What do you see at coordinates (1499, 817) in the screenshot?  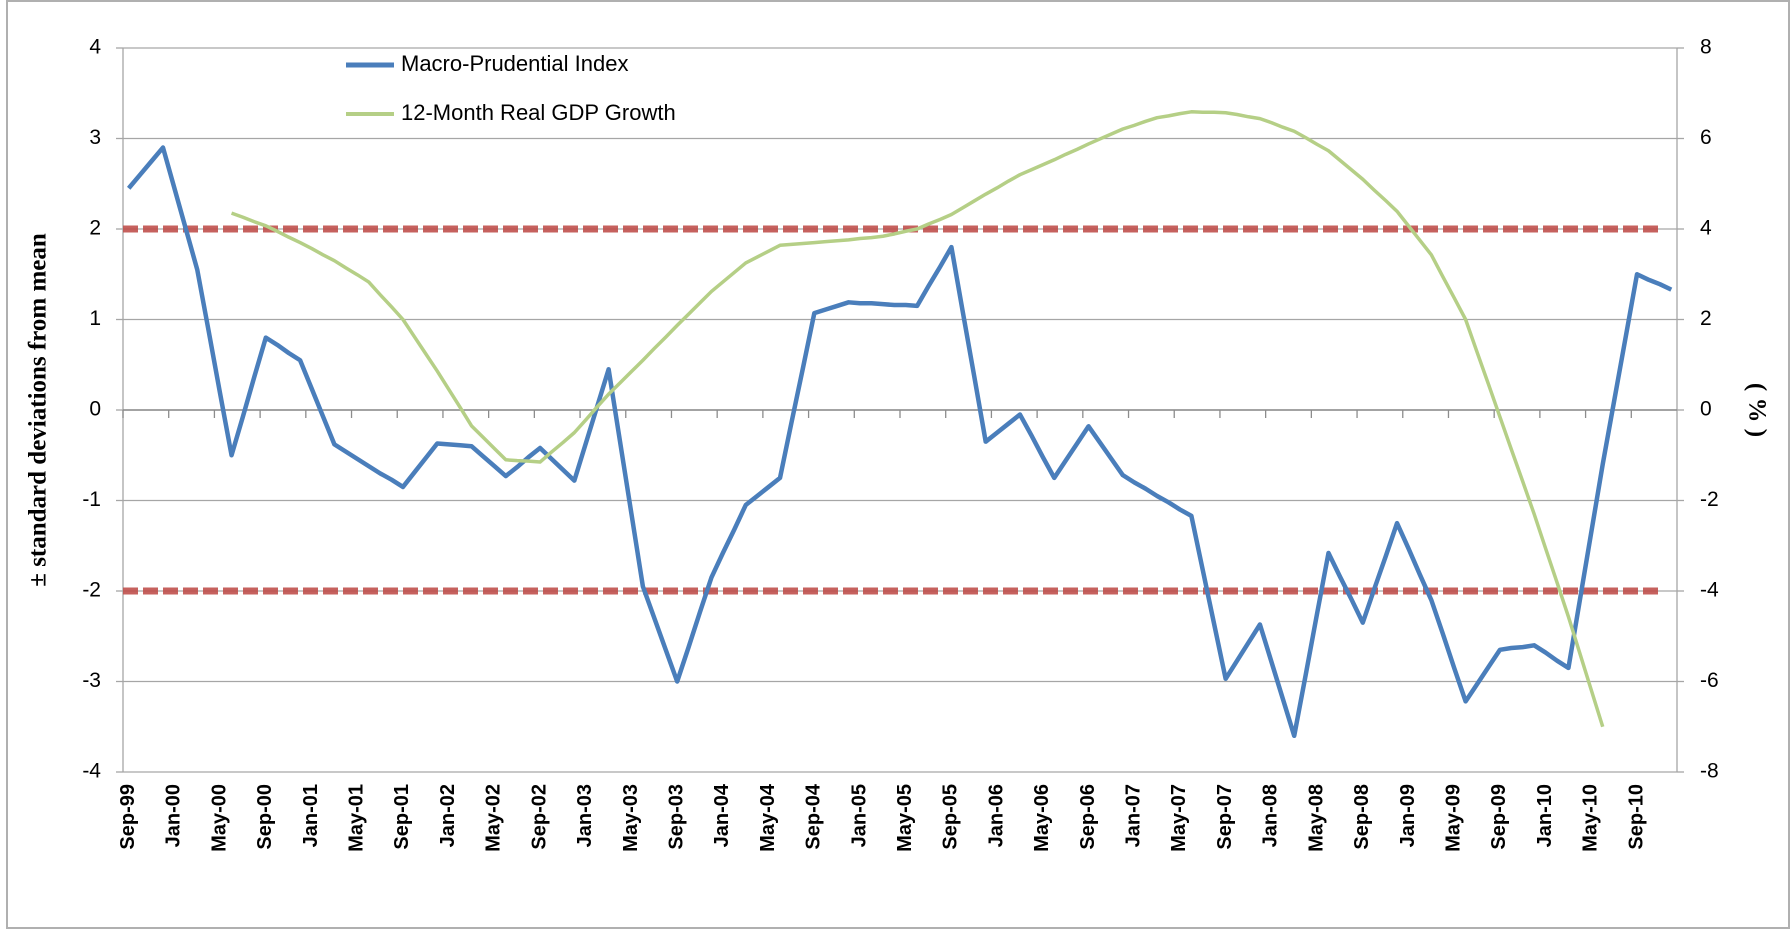 I see `x-tick-label: Sep-09` at bounding box center [1499, 817].